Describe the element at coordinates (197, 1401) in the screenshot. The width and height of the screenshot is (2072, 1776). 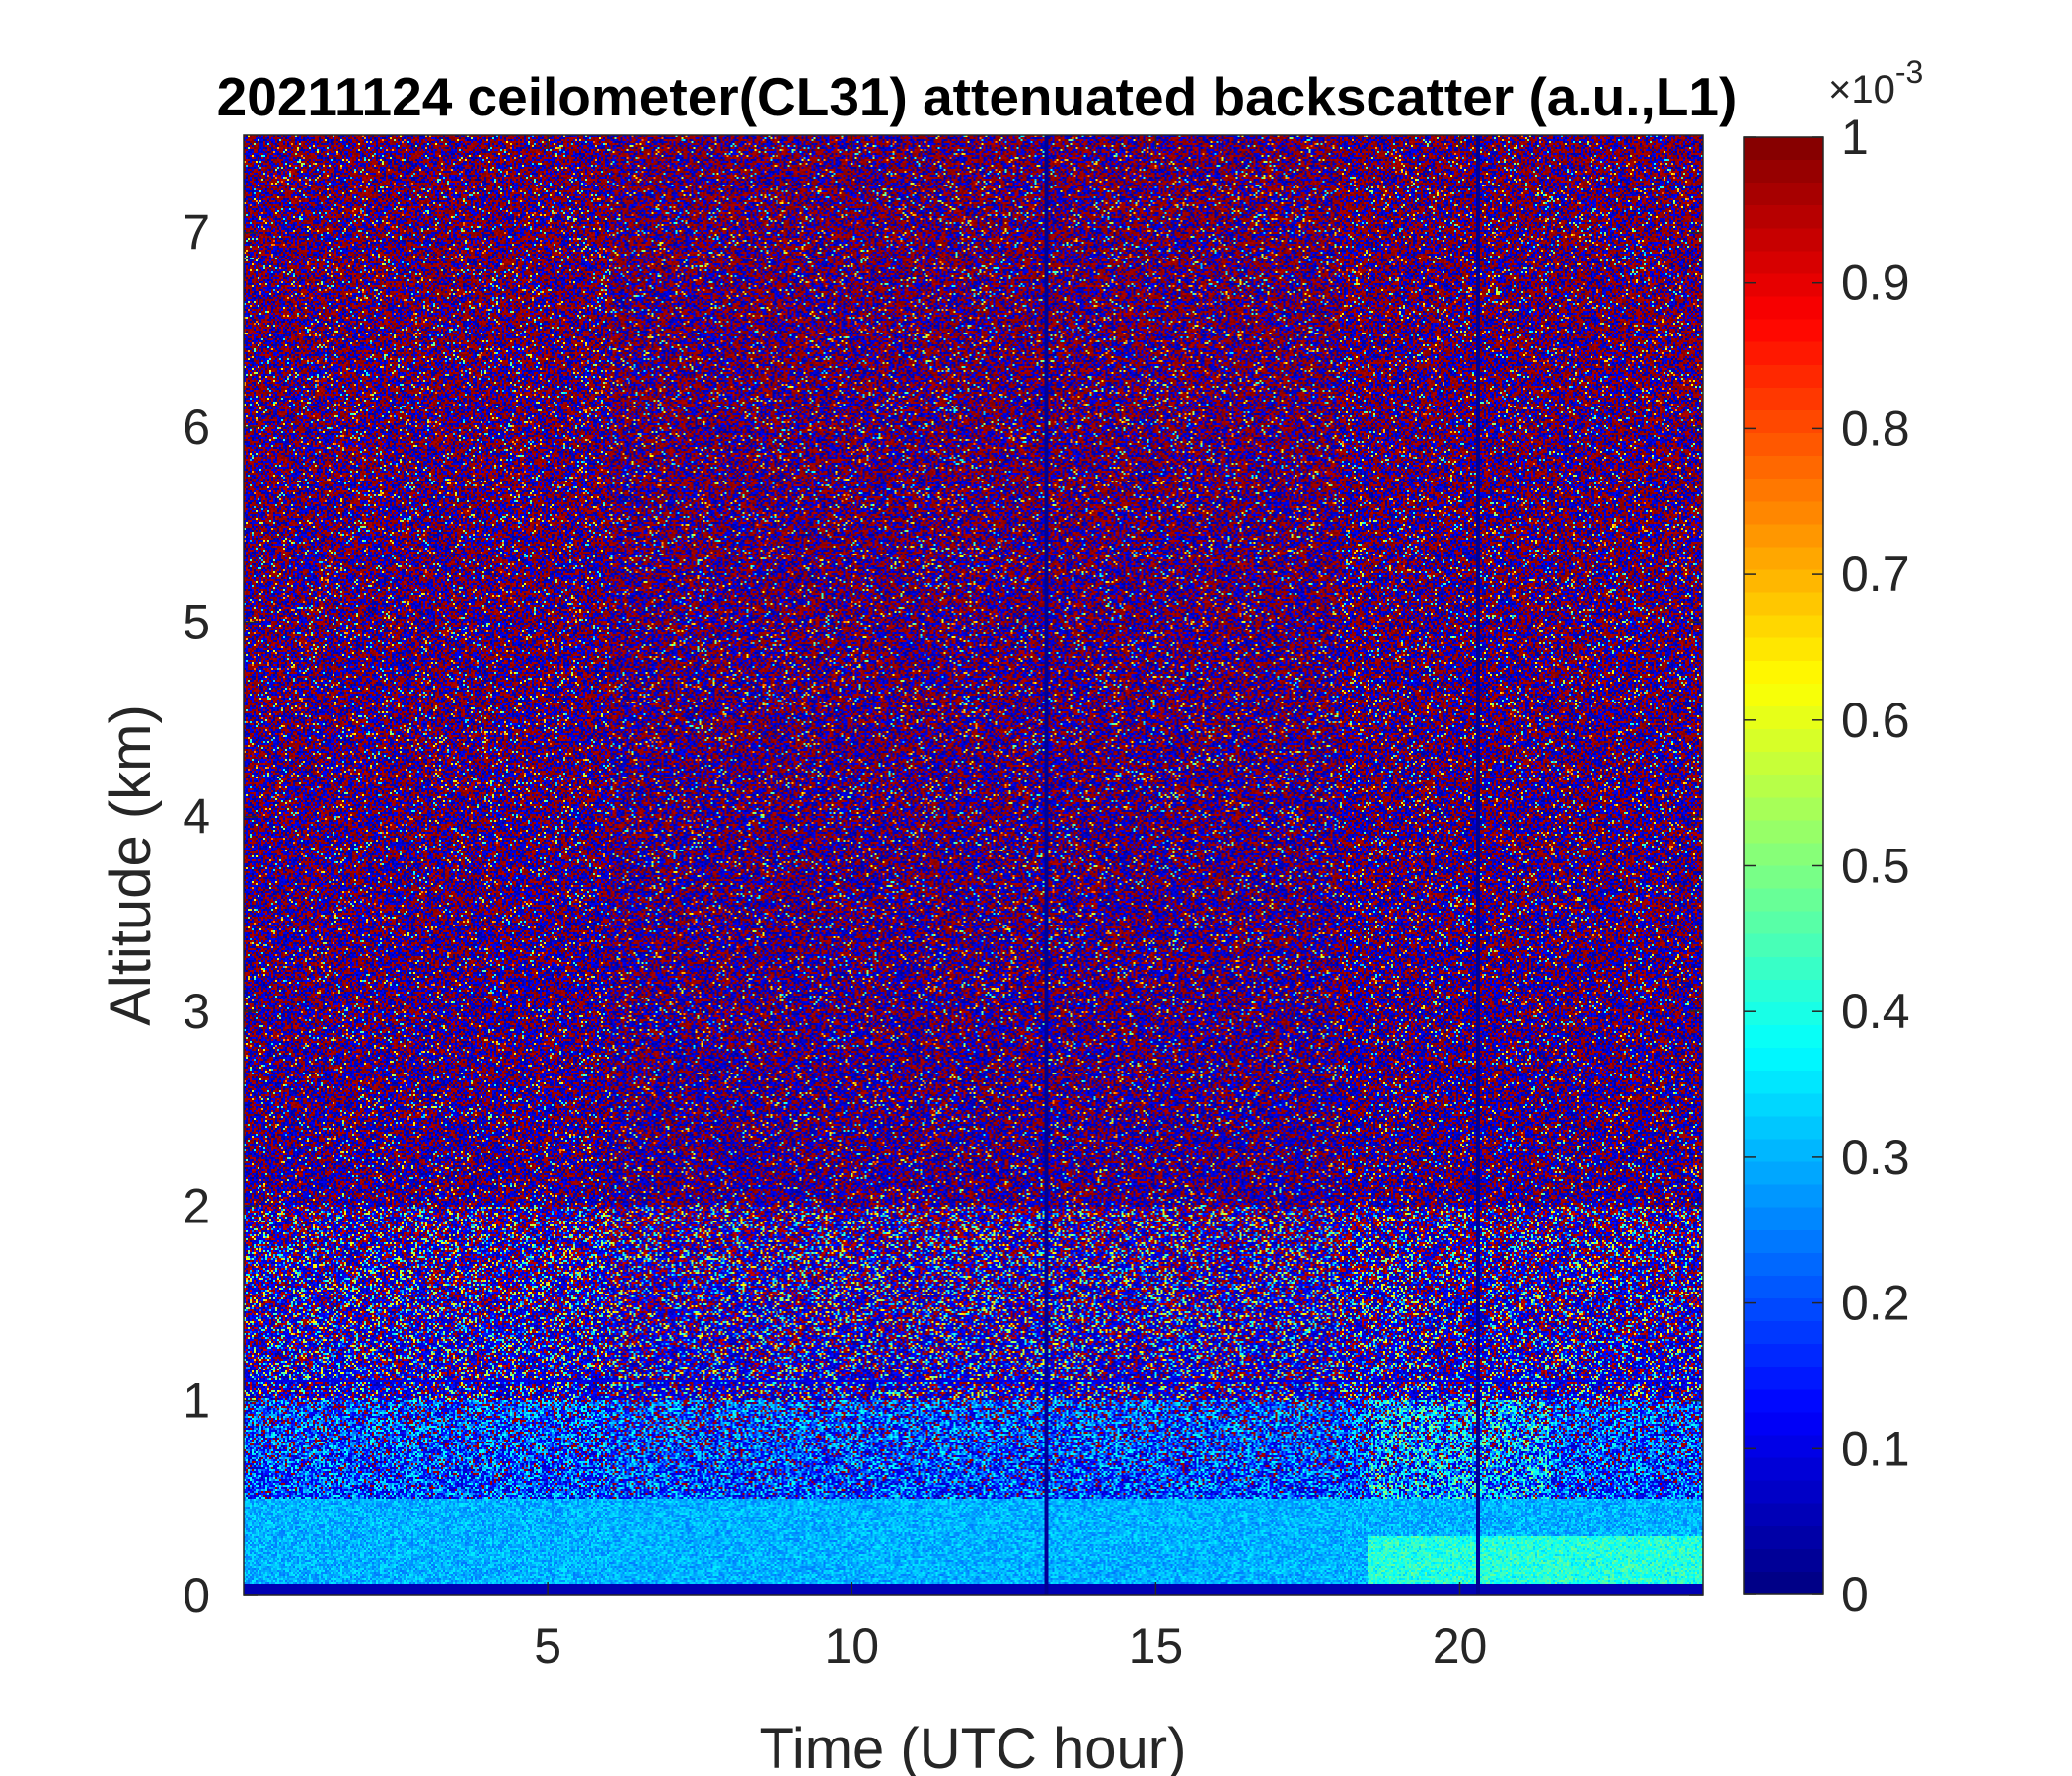
I see `y-tick-label: 1` at that location.